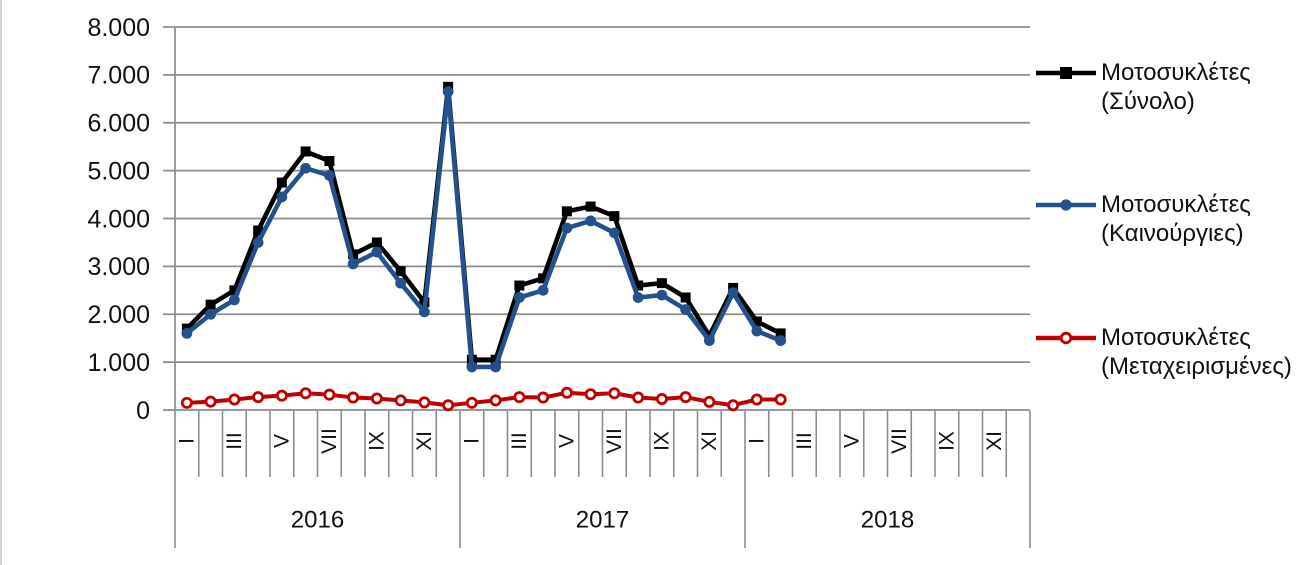  I want to click on legend-label-used-line1: Μοτοσυκλέτες, so click(1176, 337).